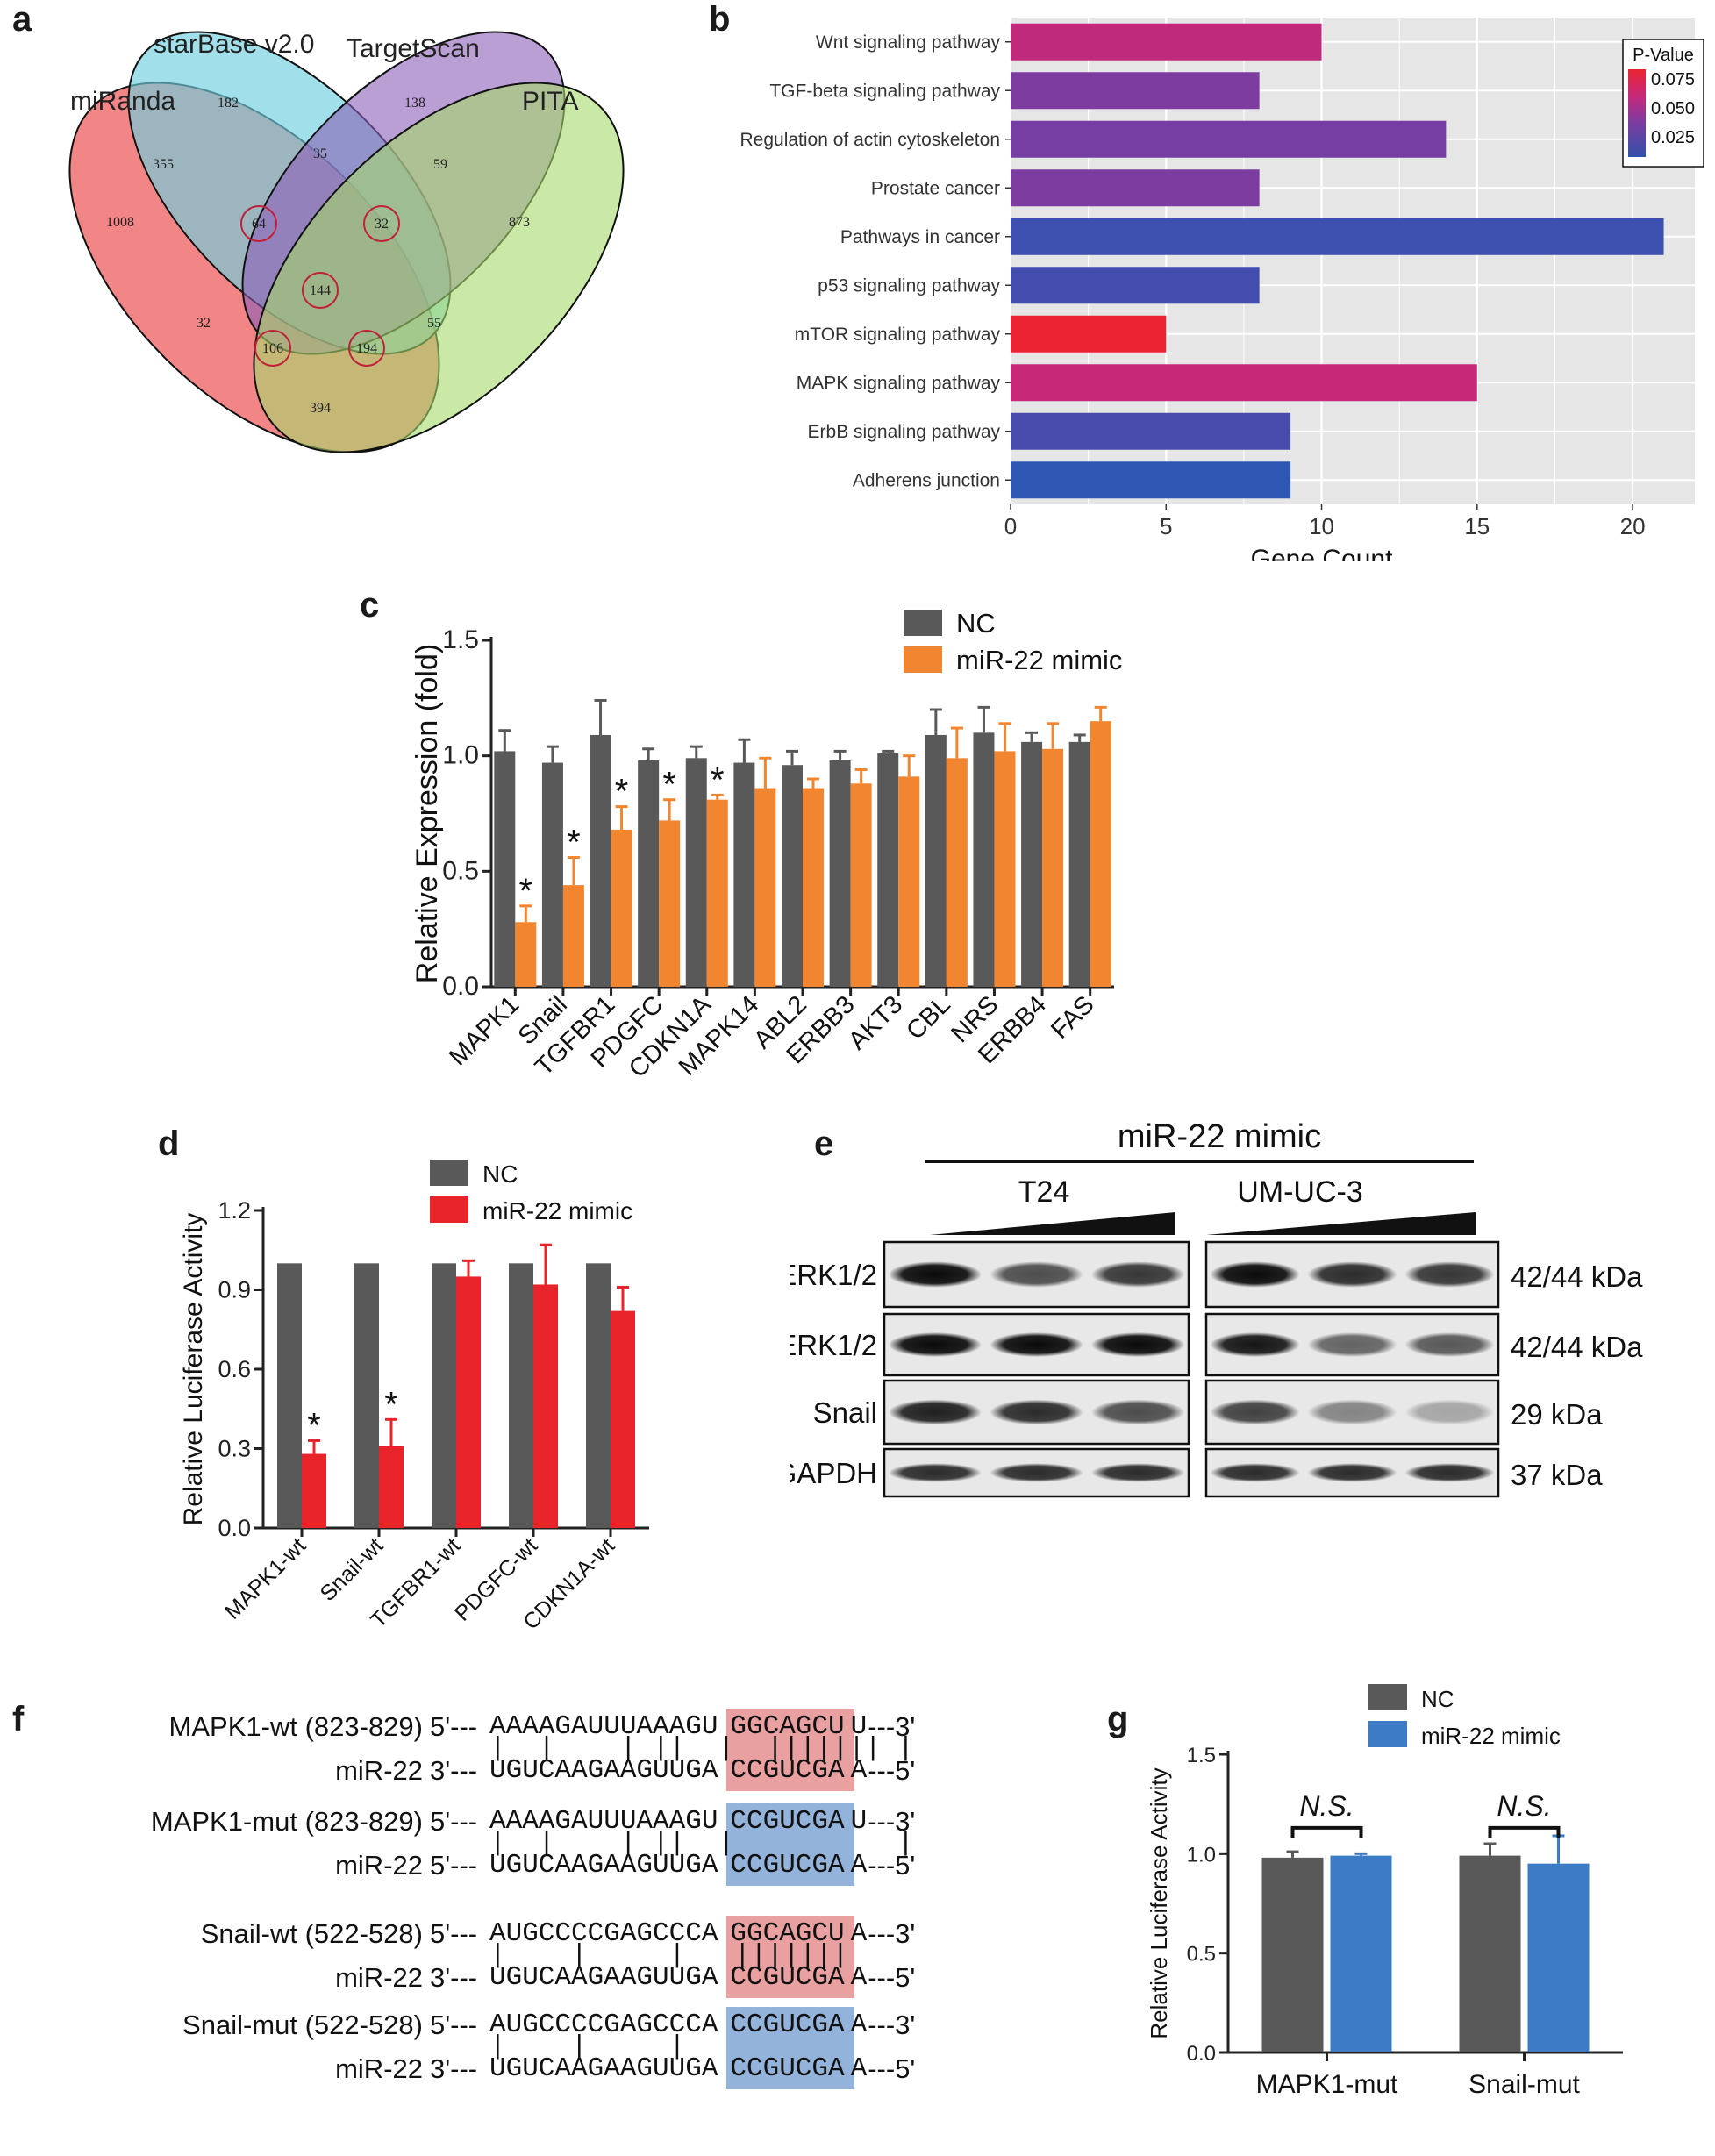 The height and width of the screenshot is (2156, 1715). Describe the element at coordinates (352, 1569) in the screenshot. I see `category-label: Snail-wt` at that location.